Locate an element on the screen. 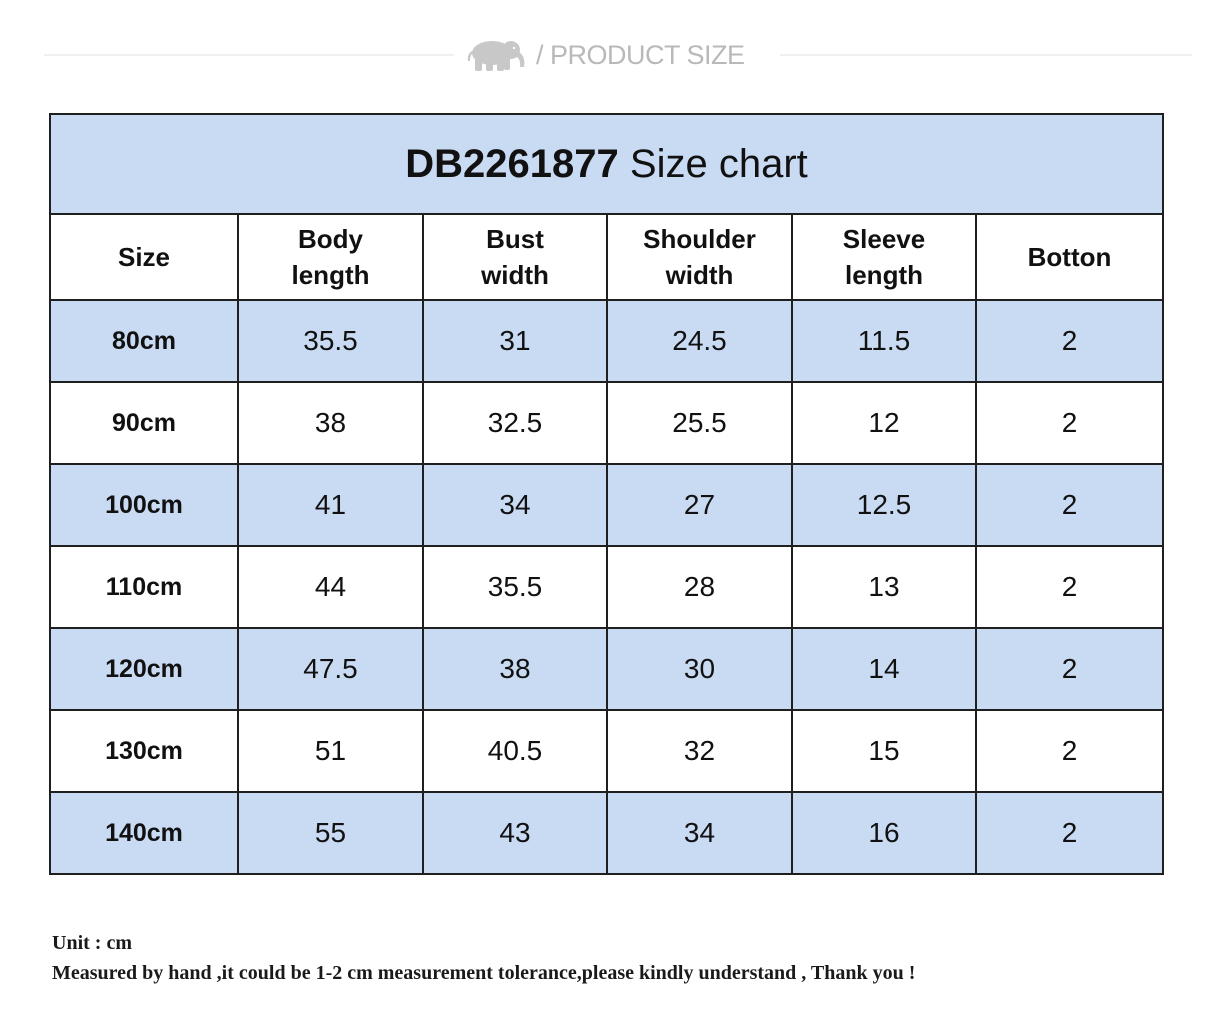  size-label-cell: 80cm is located at coordinates (144, 341).